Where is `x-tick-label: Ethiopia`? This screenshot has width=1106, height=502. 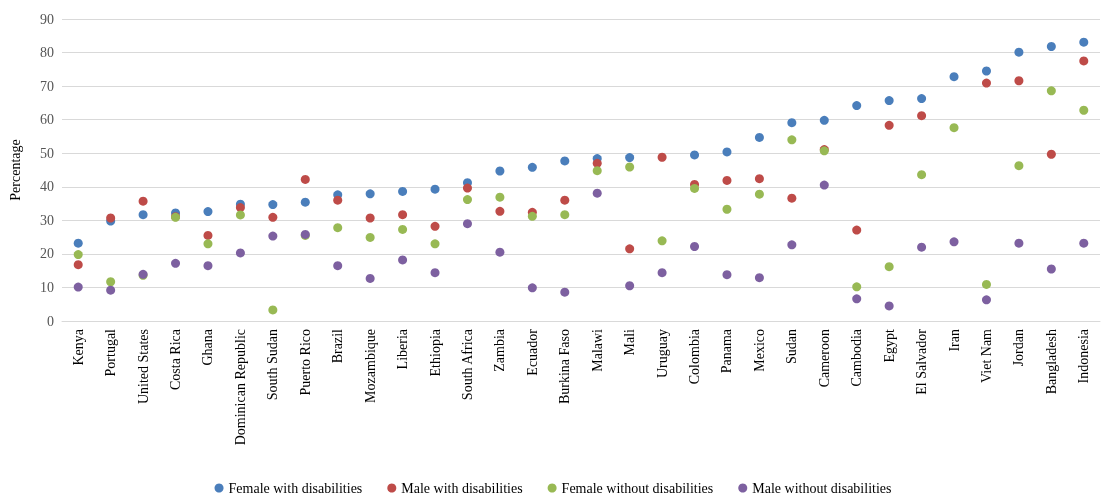
x-tick-label: Ethiopia is located at coordinates (435, 352).